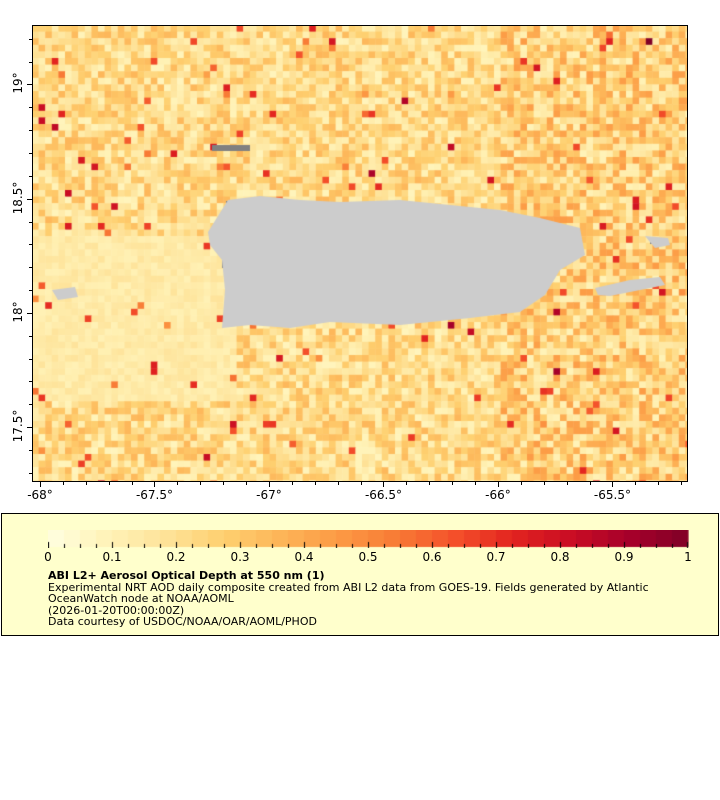 This screenshot has height=800, width=720. Describe the element at coordinates (40, 484) in the screenshot. I see `lon-tick` at that location.